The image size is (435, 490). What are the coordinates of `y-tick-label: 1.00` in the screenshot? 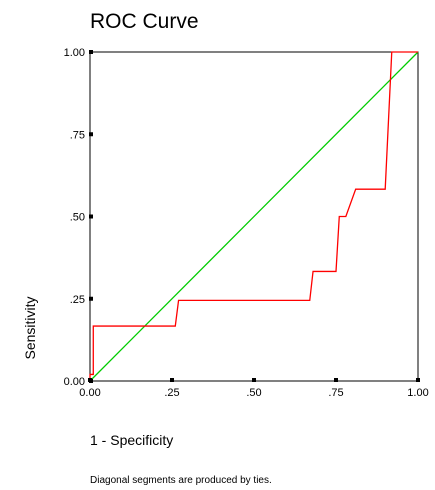 It's located at (74, 53).